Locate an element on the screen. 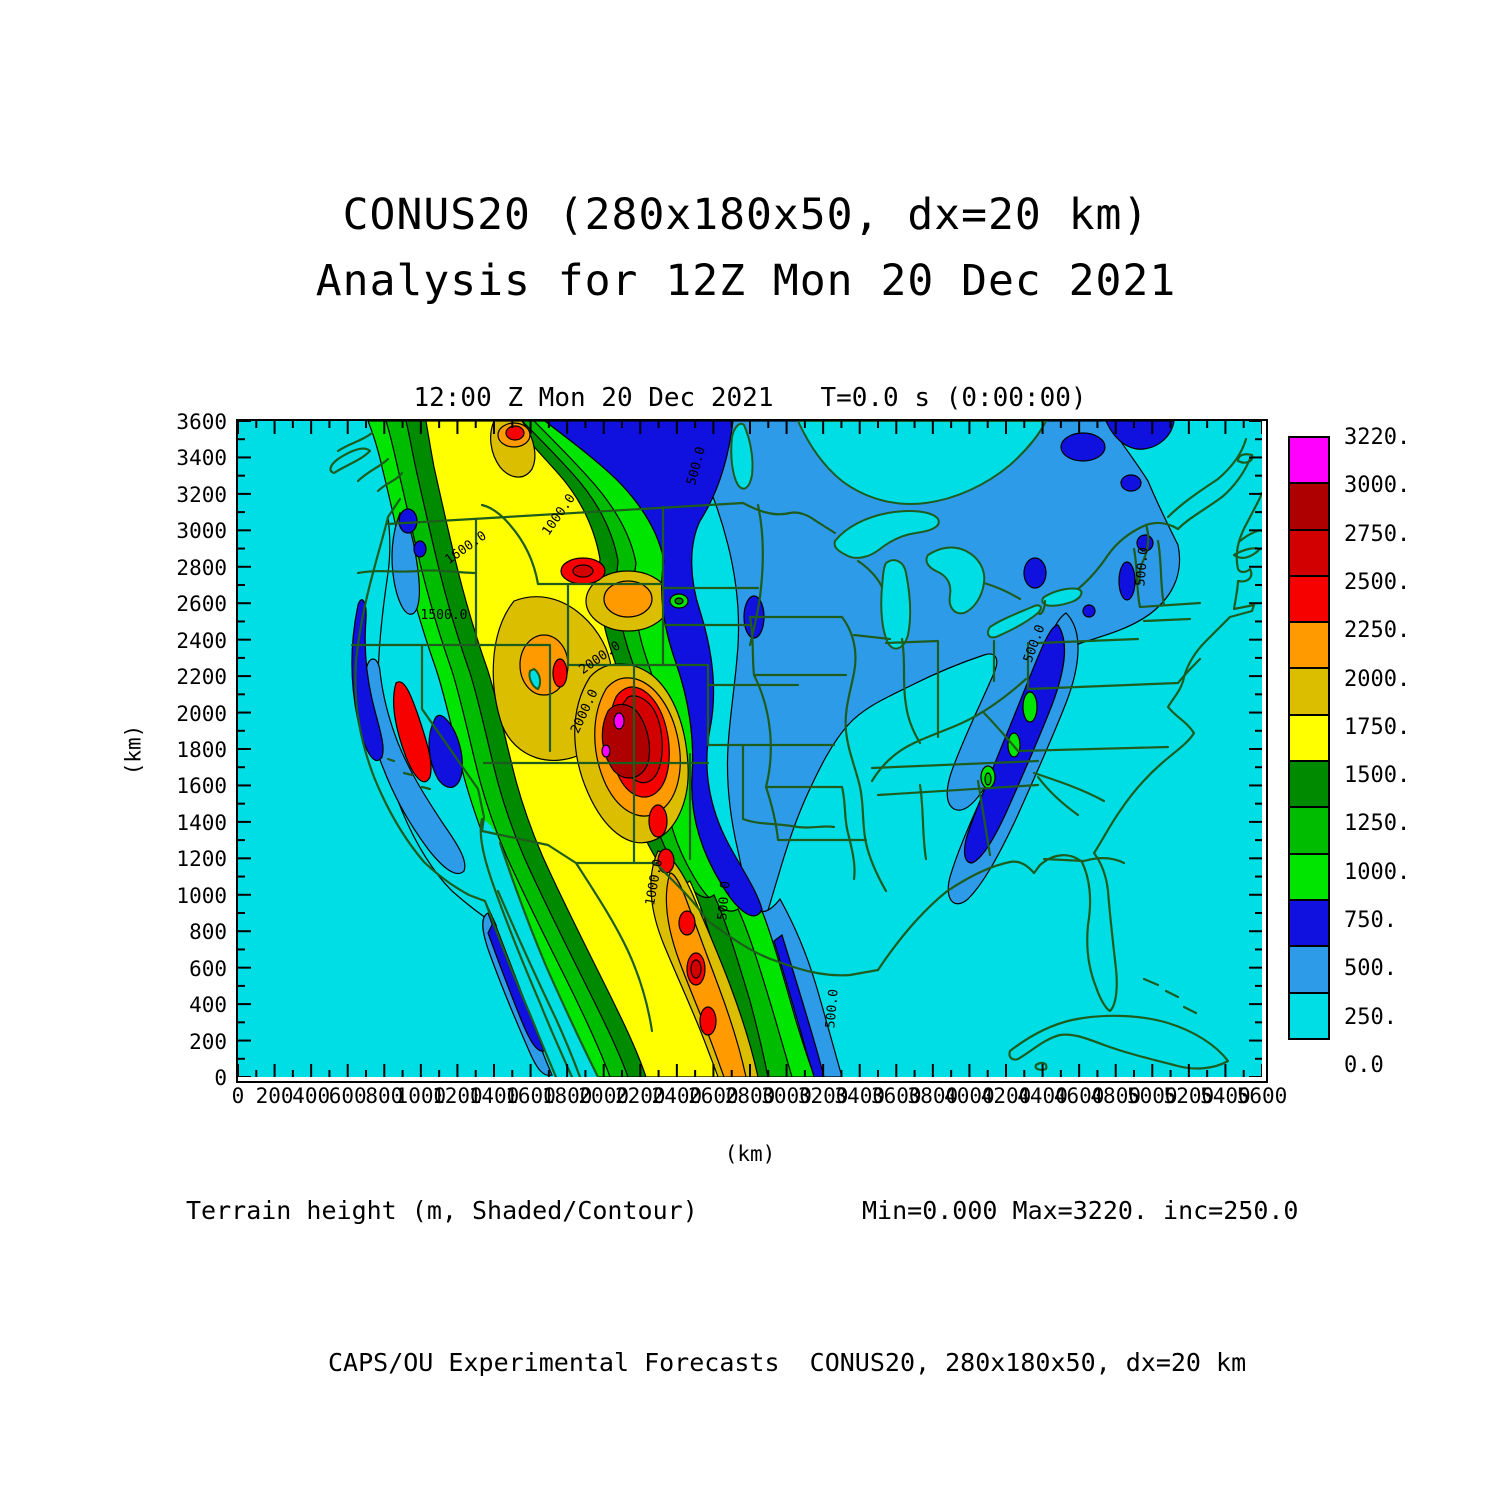  colorbar is located at coordinates (1309, 738).